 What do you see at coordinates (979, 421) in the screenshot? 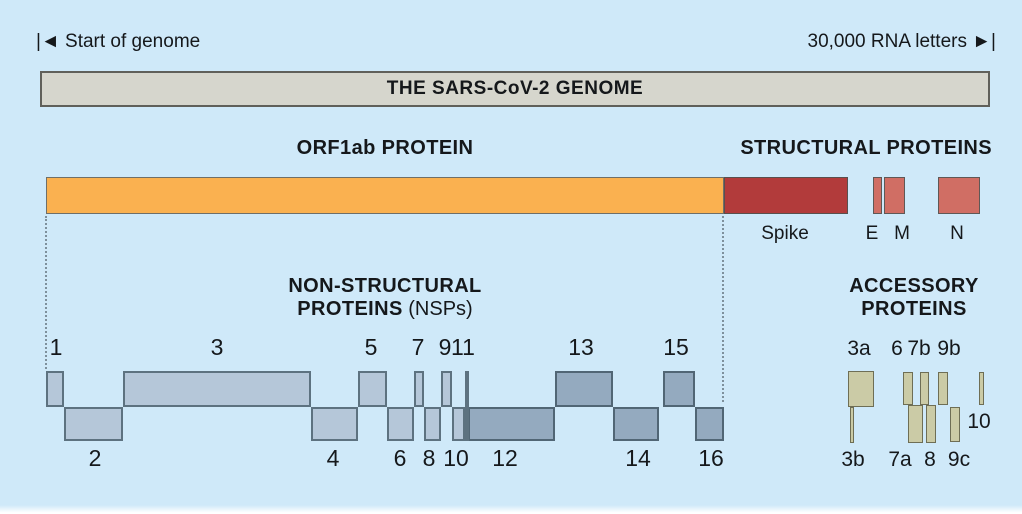
I see `acc-label-10: 10` at bounding box center [979, 421].